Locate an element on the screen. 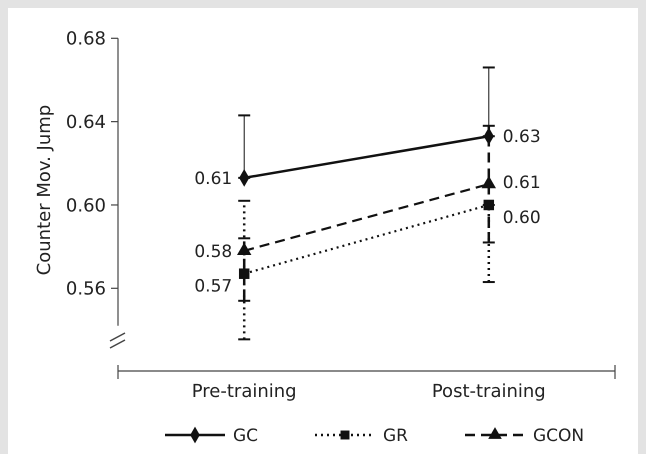 The width and height of the screenshot is (646, 454). data-label: 0.57 is located at coordinates (213, 286).